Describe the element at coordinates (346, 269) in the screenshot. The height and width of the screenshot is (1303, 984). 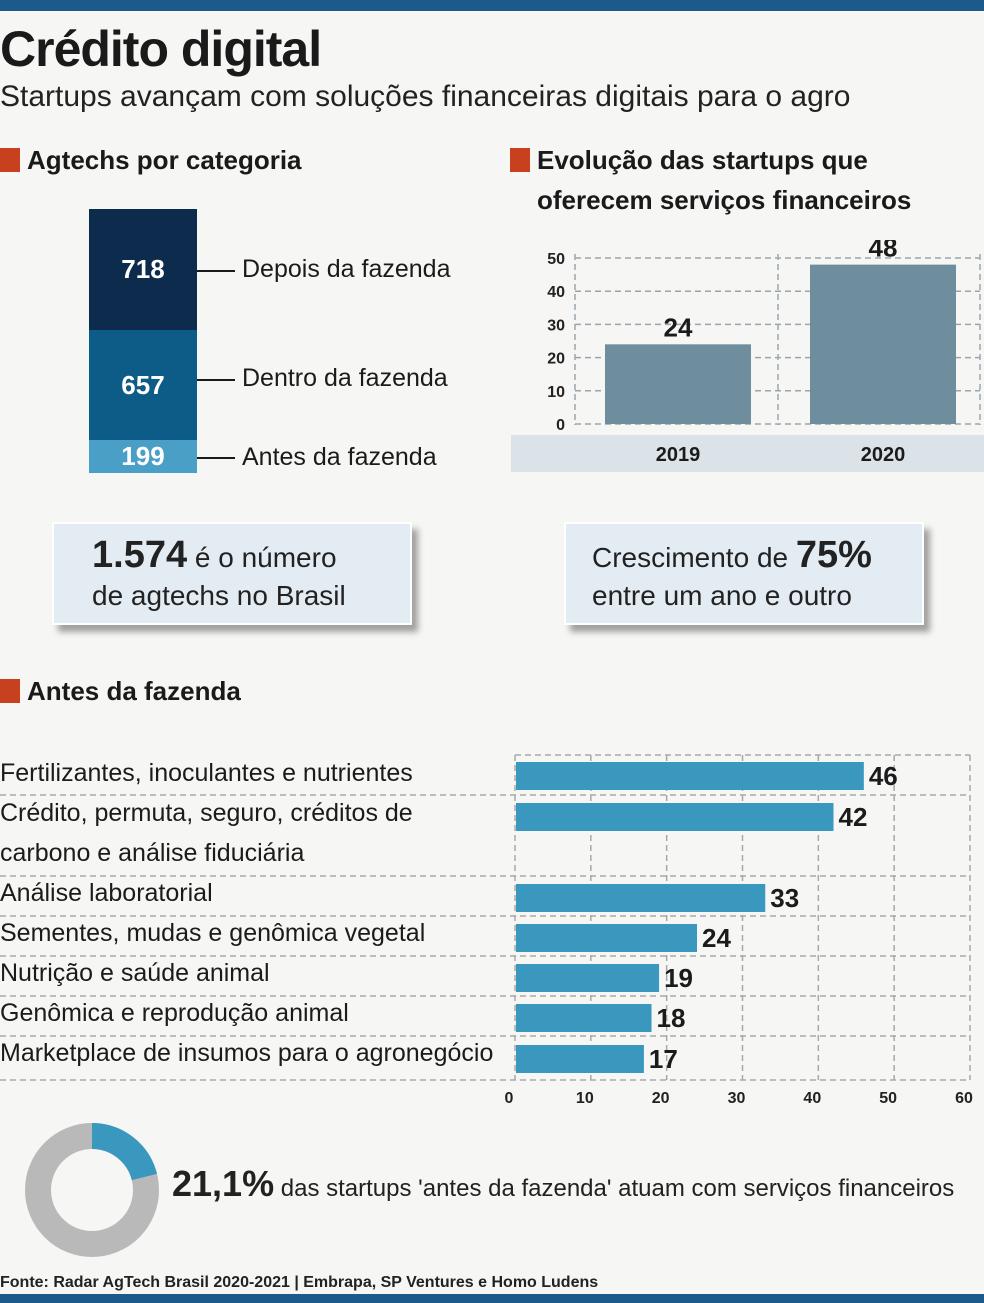
I see `stack-label-depois: Depois da fazenda` at that location.